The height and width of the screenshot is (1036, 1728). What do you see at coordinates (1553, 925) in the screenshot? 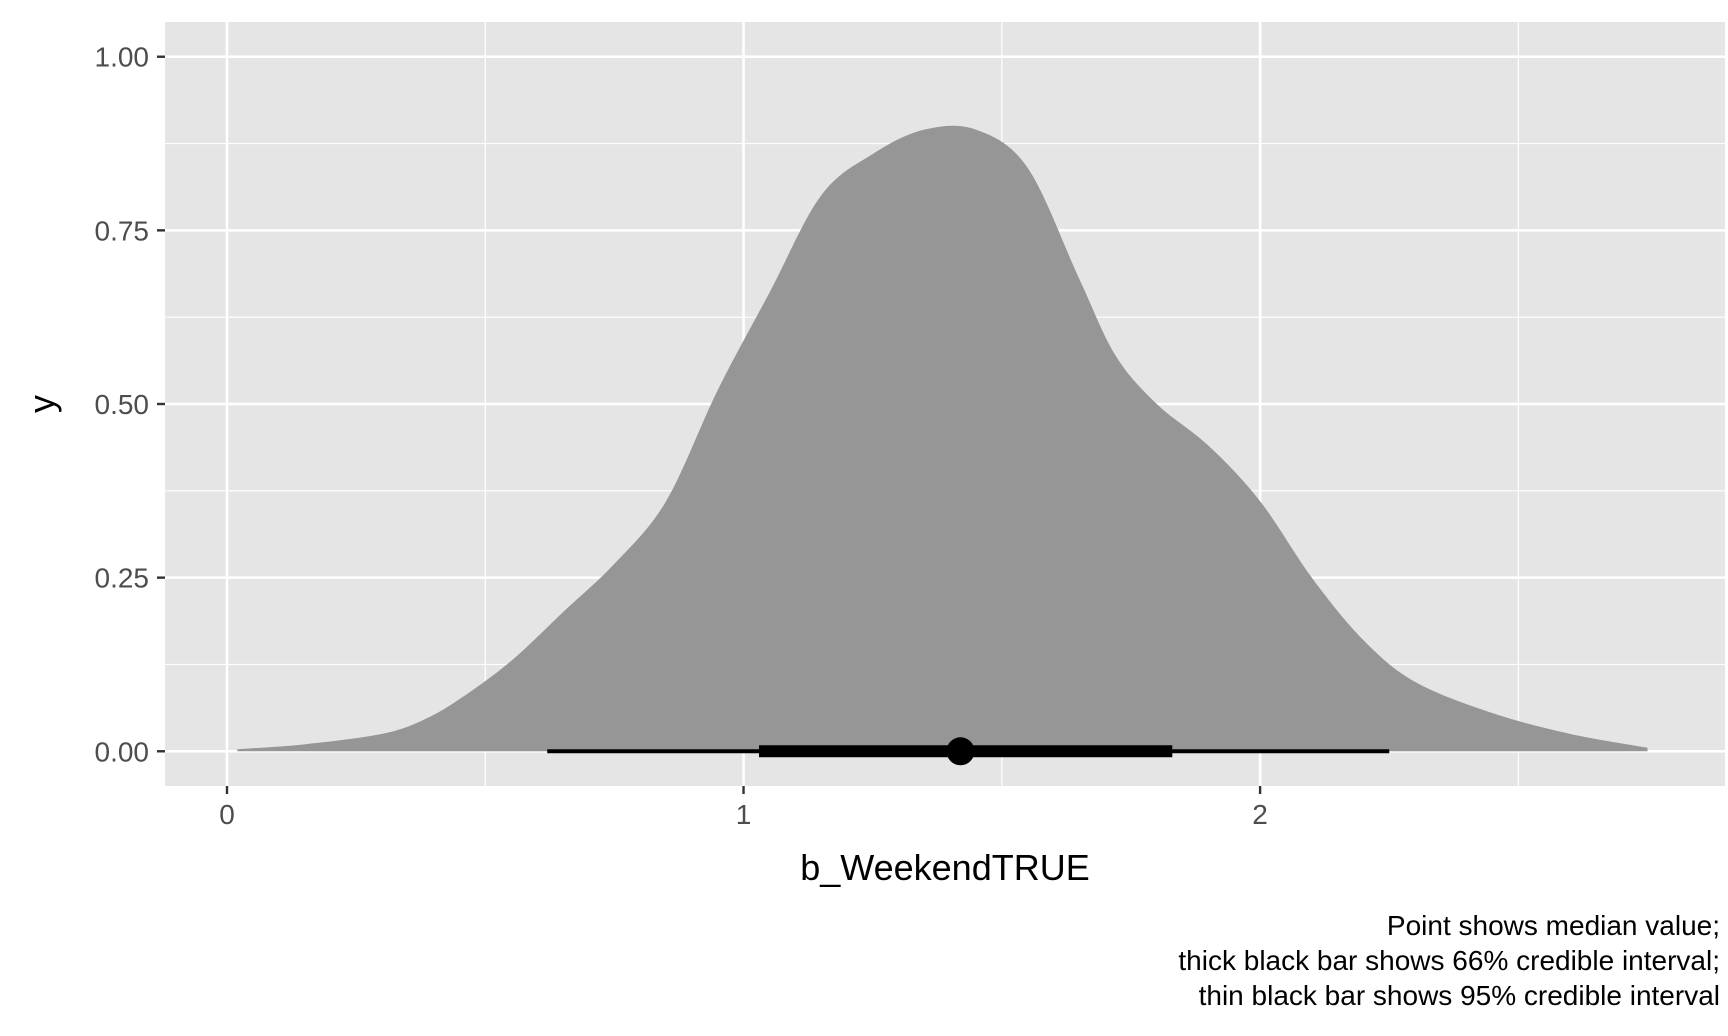
I see `caption-line-1: Point shows median value;` at bounding box center [1553, 925].